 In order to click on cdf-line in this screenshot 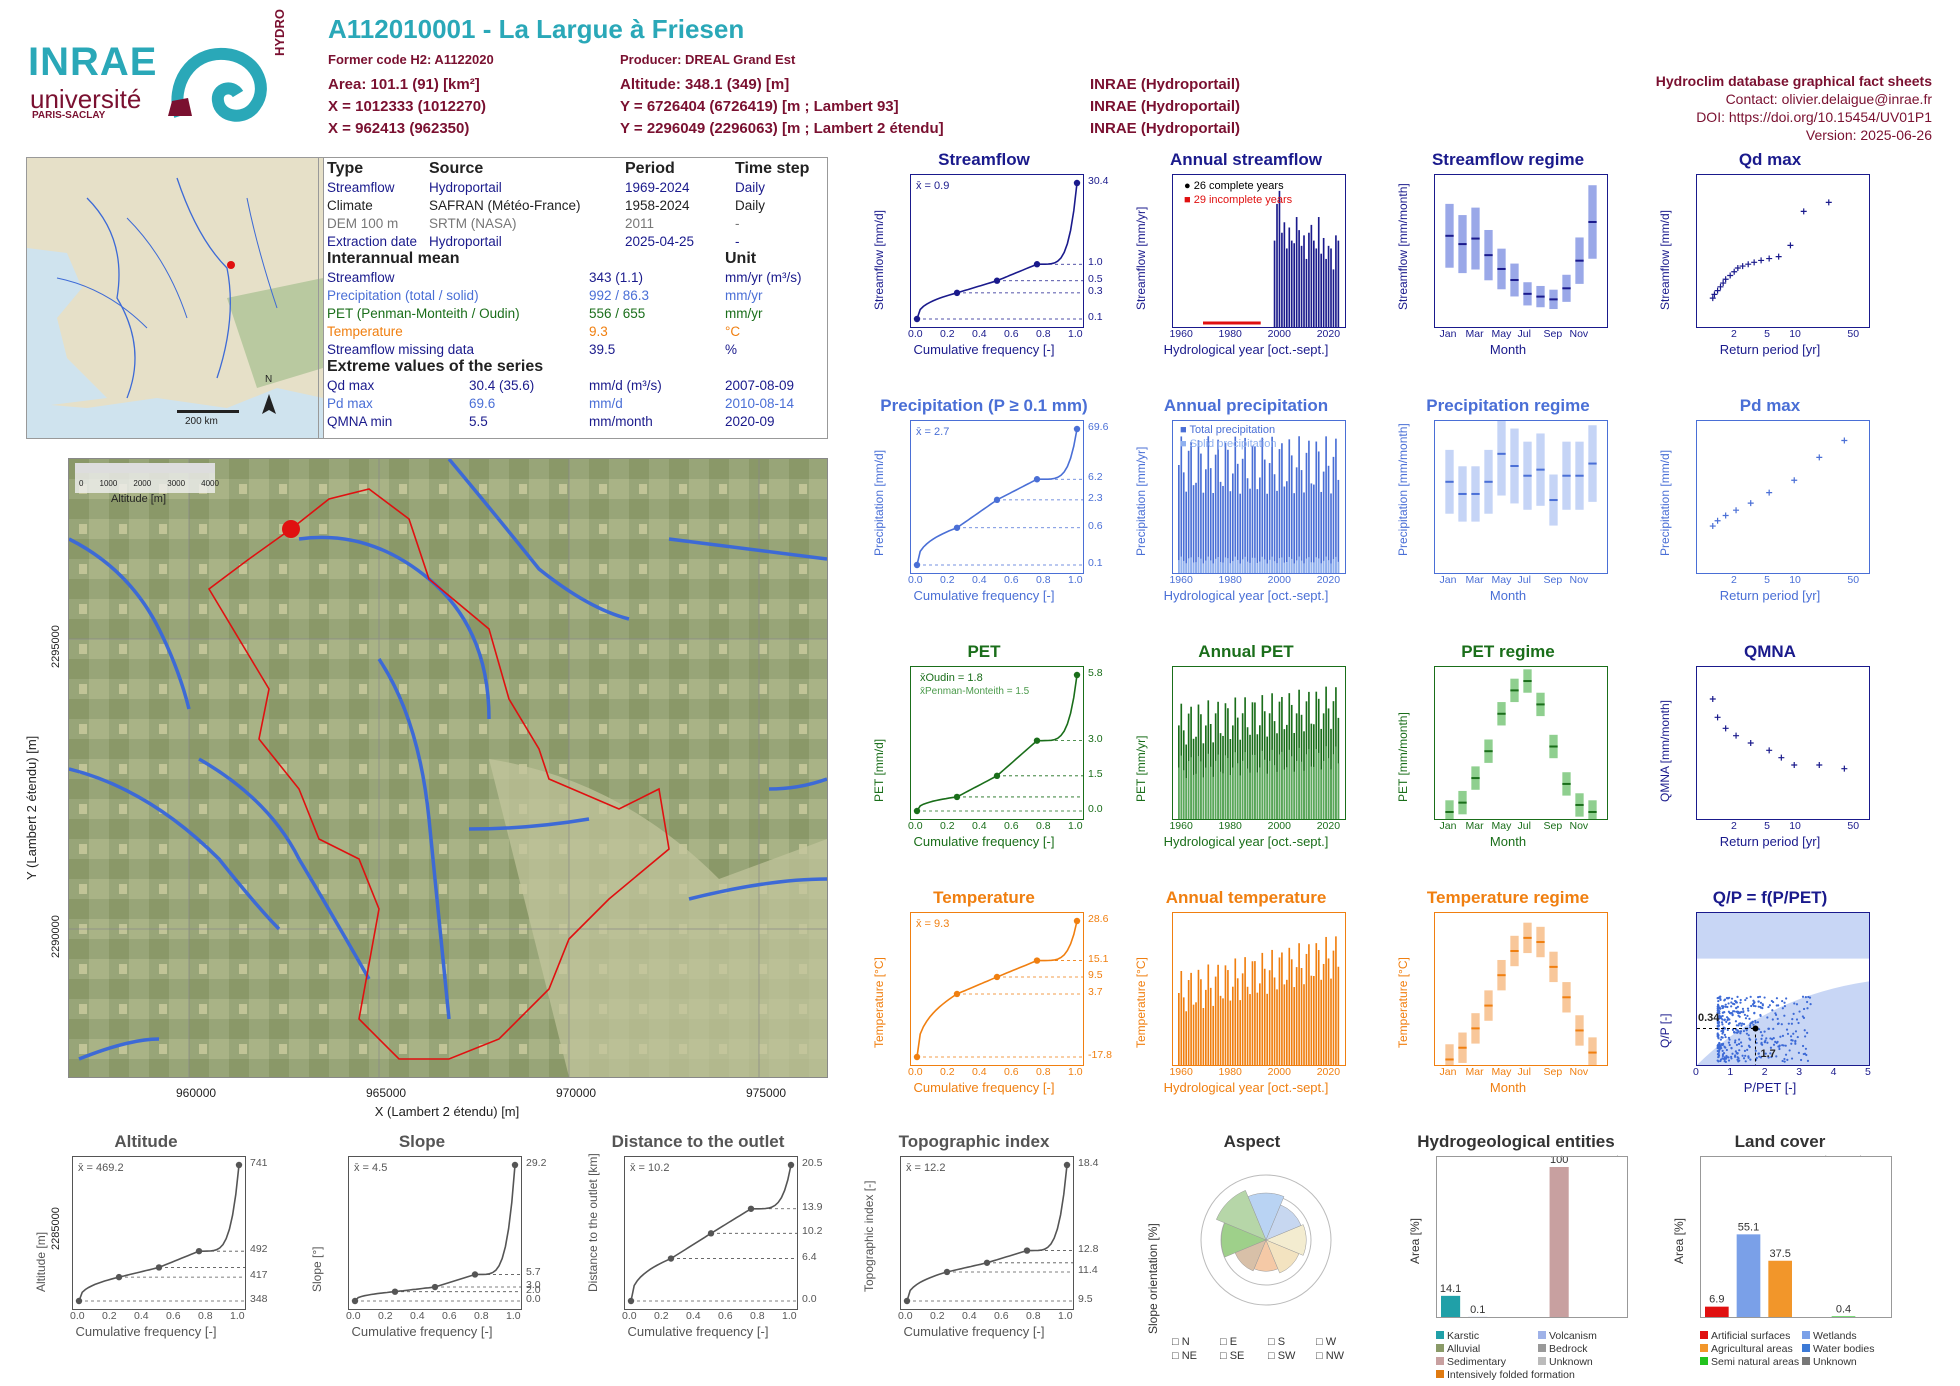, I will do `click(435, 1233)`.